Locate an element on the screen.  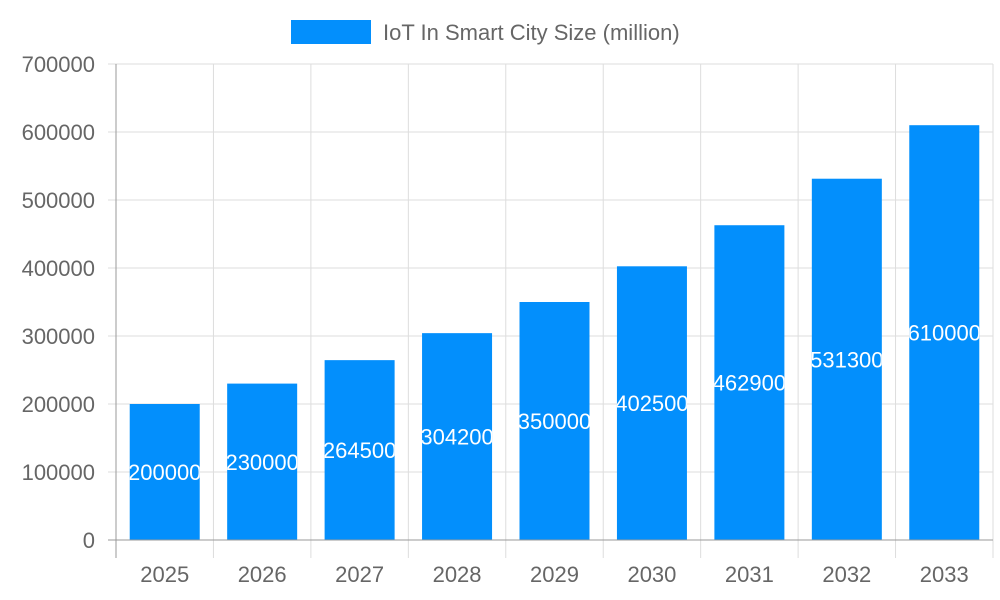
y-tick-label: 500000 is located at coordinates (58, 200).